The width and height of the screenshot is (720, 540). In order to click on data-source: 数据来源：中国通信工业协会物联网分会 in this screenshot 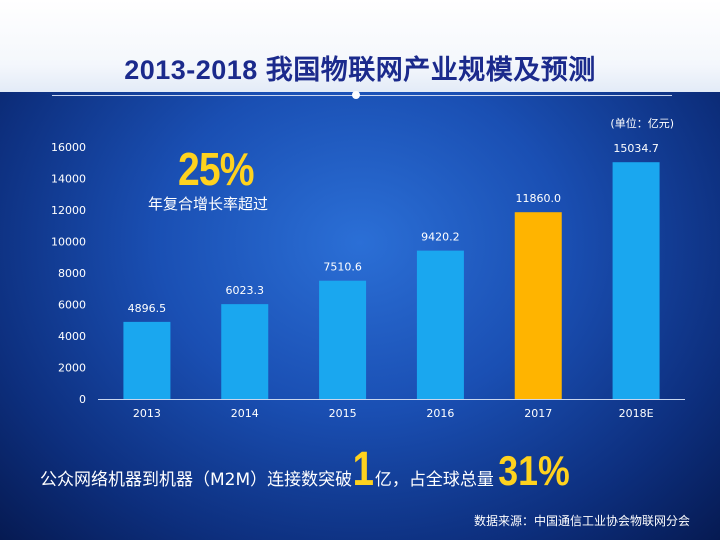, I will do `click(581, 521)`.